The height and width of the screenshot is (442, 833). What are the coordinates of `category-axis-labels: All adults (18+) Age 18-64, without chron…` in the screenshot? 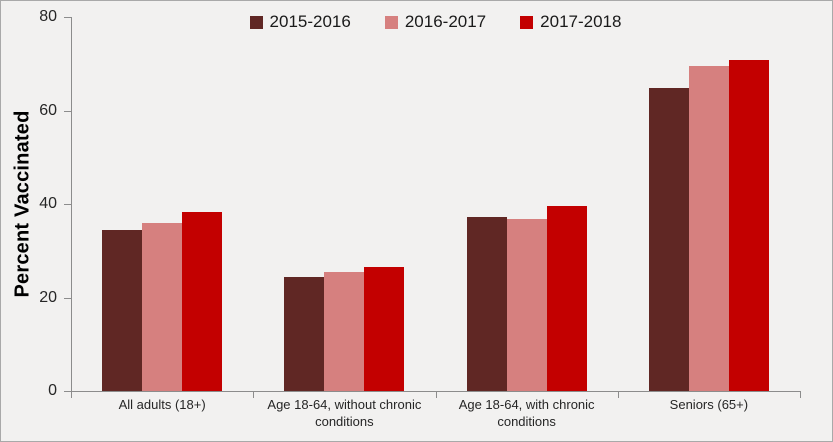 It's located at (435, 414).